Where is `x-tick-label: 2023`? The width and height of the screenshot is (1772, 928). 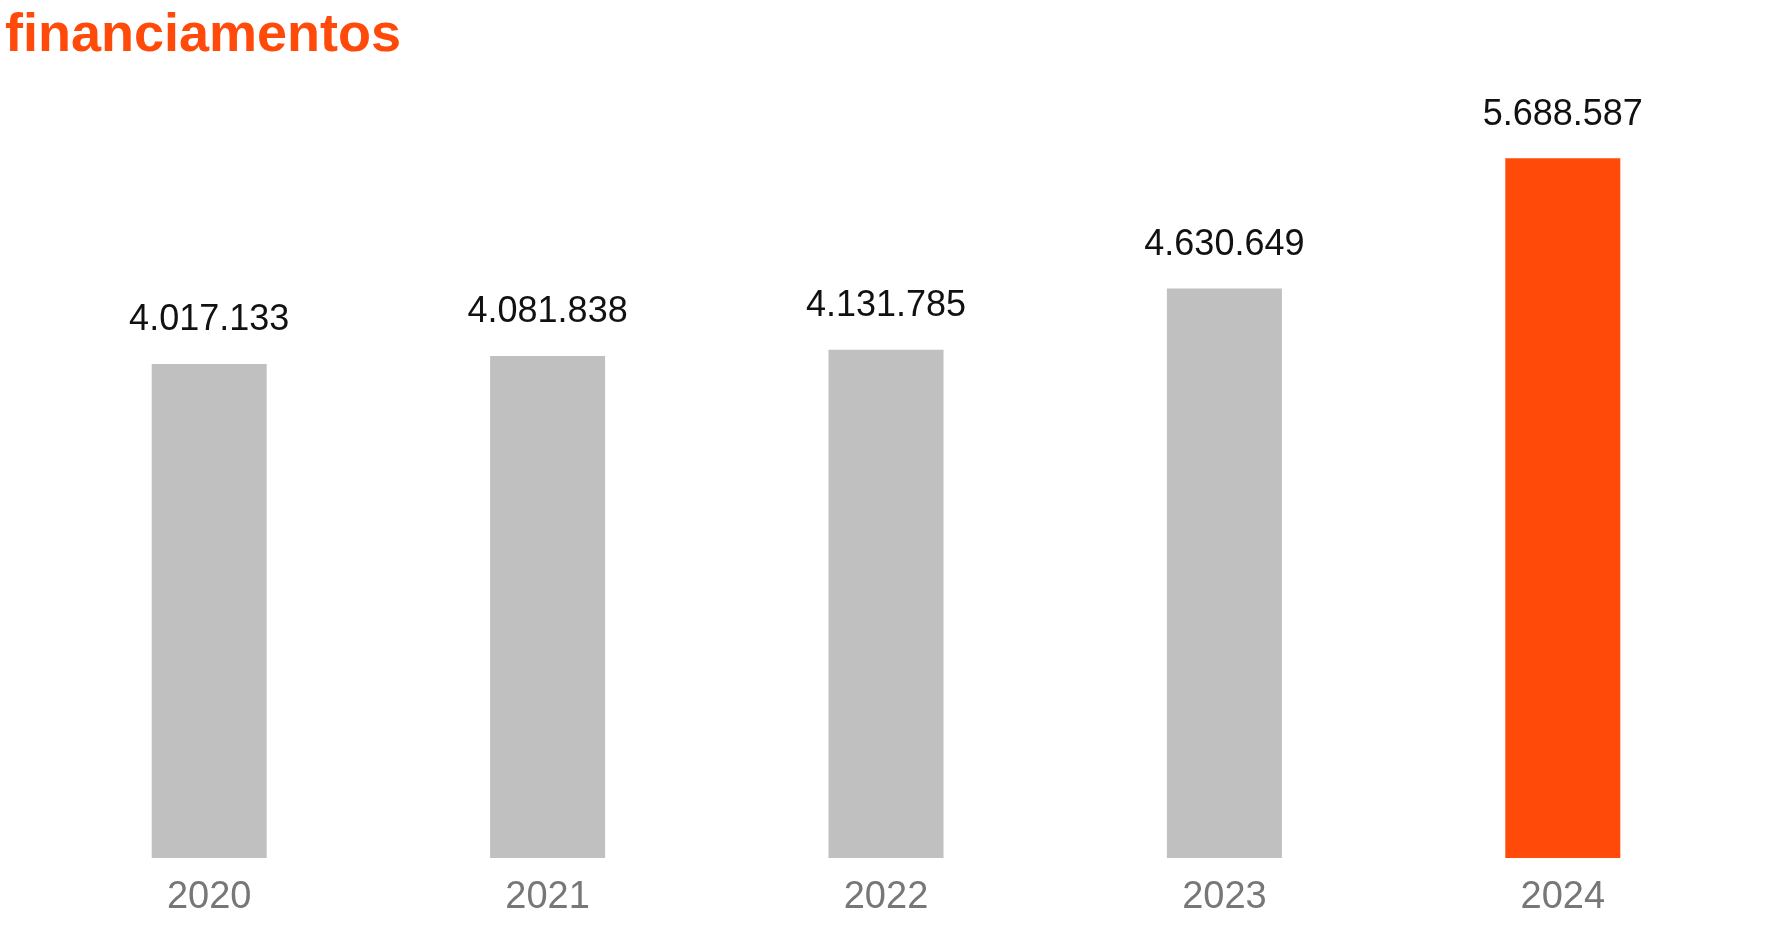 x-tick-label: 2023 is located at coordinates (1224, 895).